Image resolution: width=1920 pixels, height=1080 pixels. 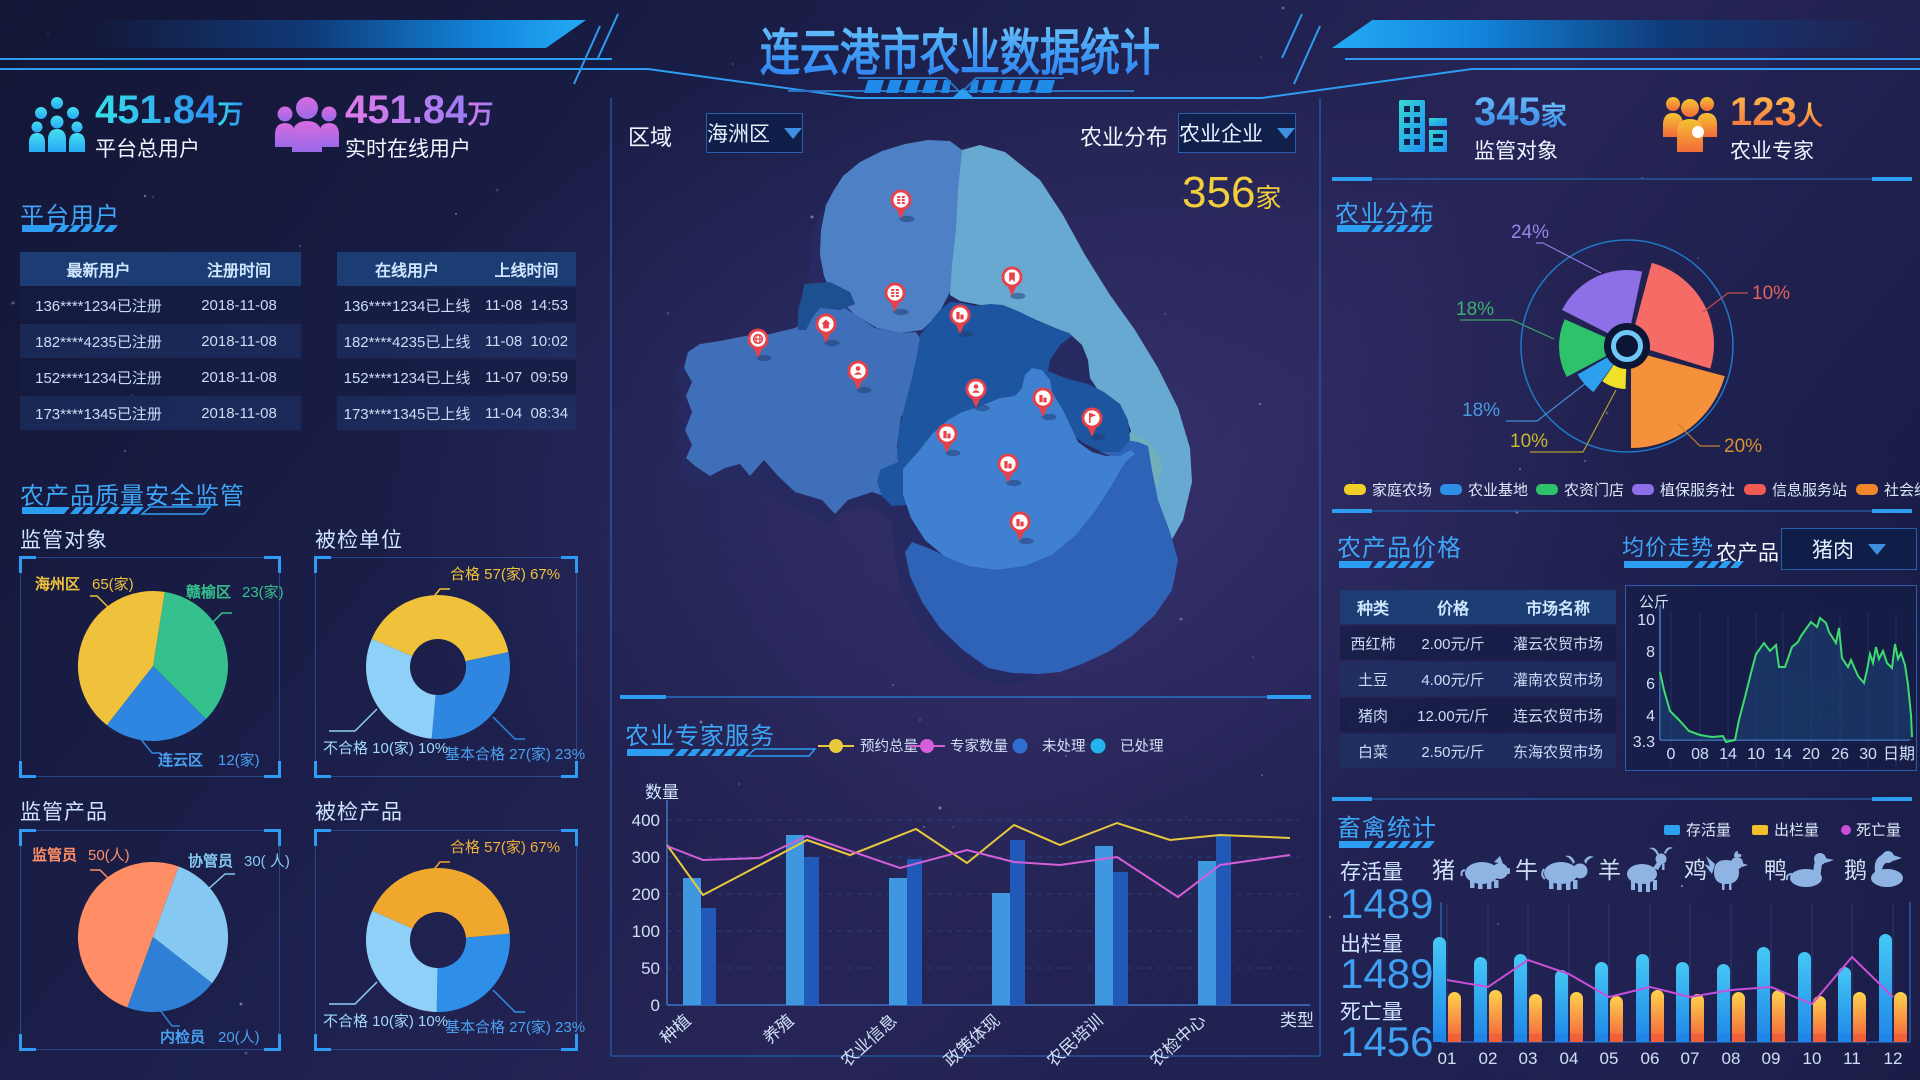 I want to click on svg-text: 死亡量, so click(x=1878, y=830).